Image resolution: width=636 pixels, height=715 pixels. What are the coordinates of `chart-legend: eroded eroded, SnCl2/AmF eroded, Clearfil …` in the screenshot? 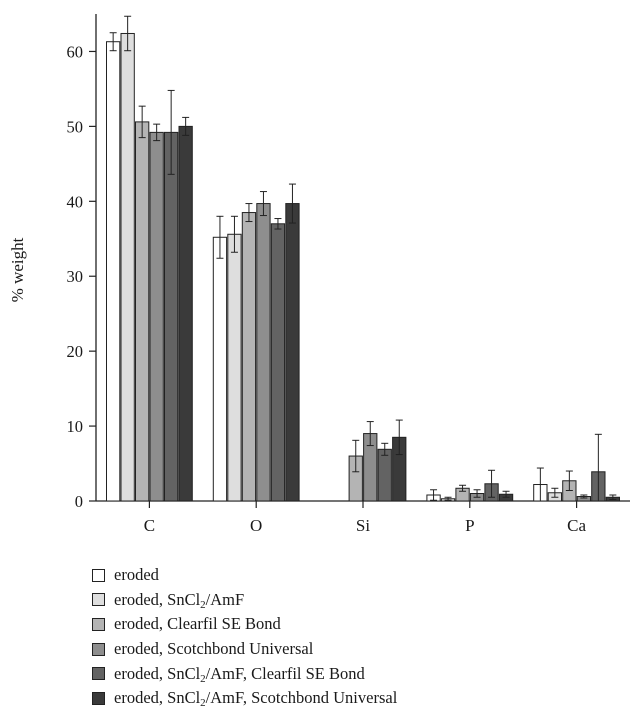 It's located at (244, 637).